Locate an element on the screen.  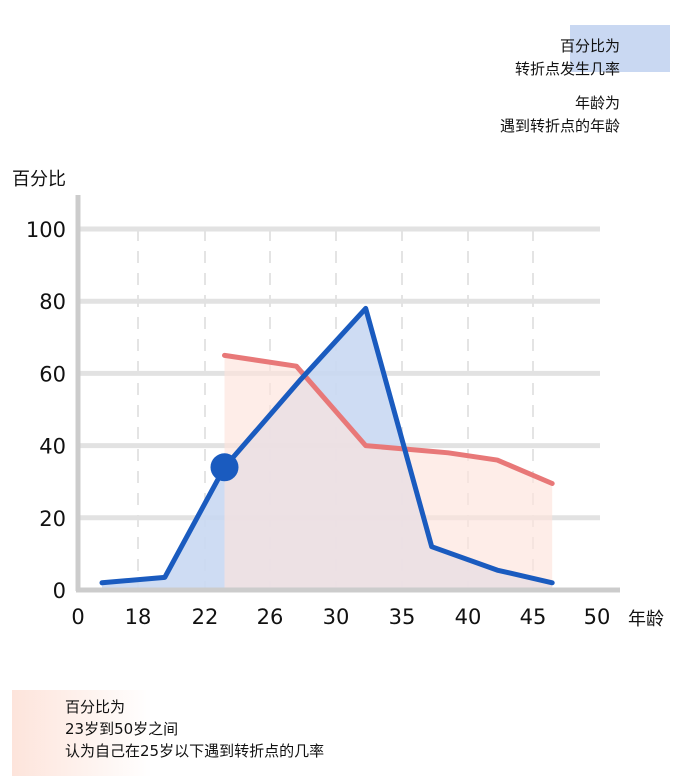
x-tick-label-3: 26 is located at coordinates (270, 617).